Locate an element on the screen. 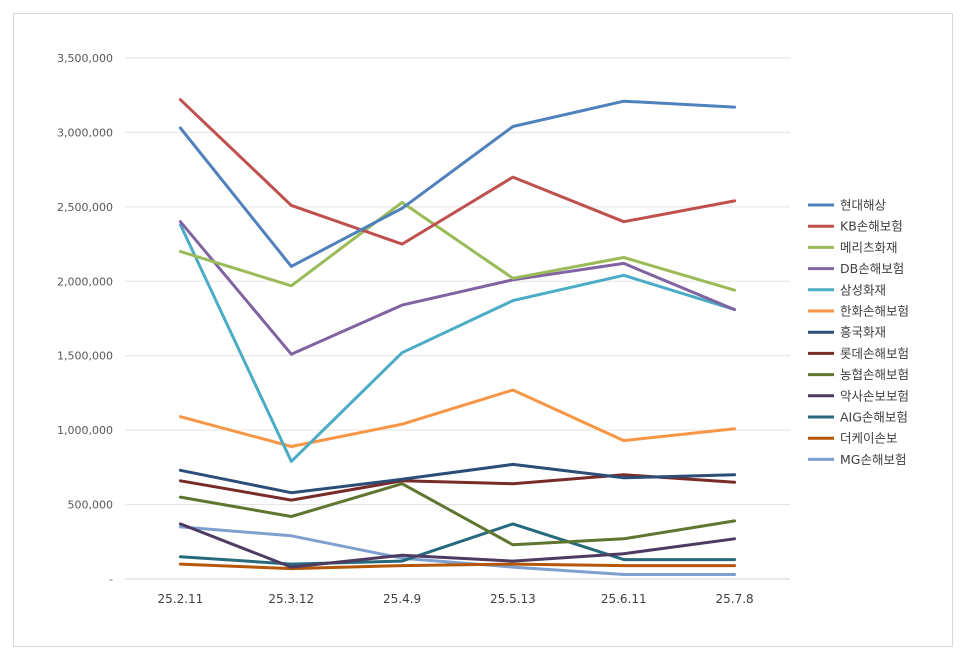 The height and width of the screenshot is (658, 966). y-tick-label: 1,500,000 is located at coordinates (85, 356).